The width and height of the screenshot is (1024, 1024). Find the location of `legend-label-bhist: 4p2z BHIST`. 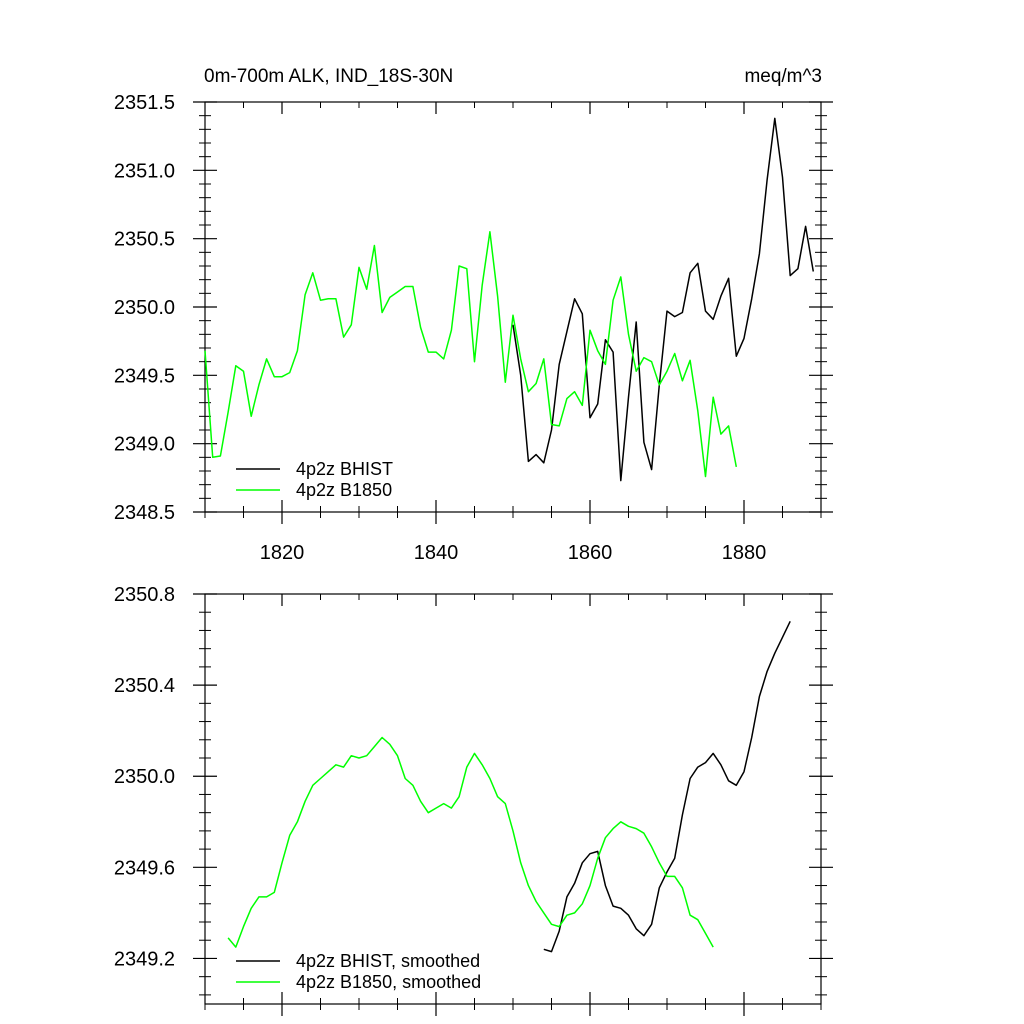

legend-label-bhist: 4p2z BHIST is located at coordinates (344, 469).